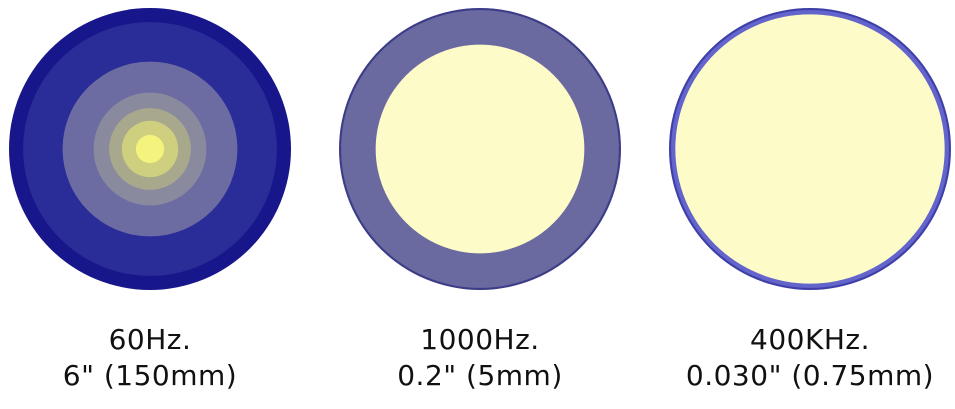  I want to click on depth-label: 0.030" (0.75mm), so click(810, 375).